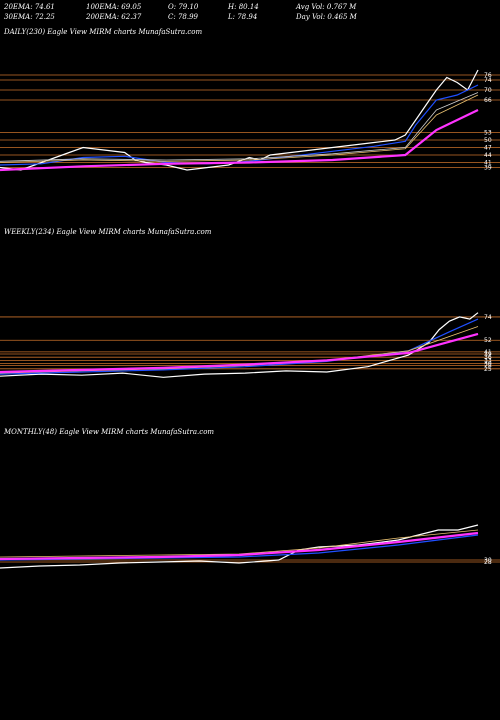 The height and width of the screenshot is (720, 500). I want to click on price-tick-label: 47, so click(488, 148).